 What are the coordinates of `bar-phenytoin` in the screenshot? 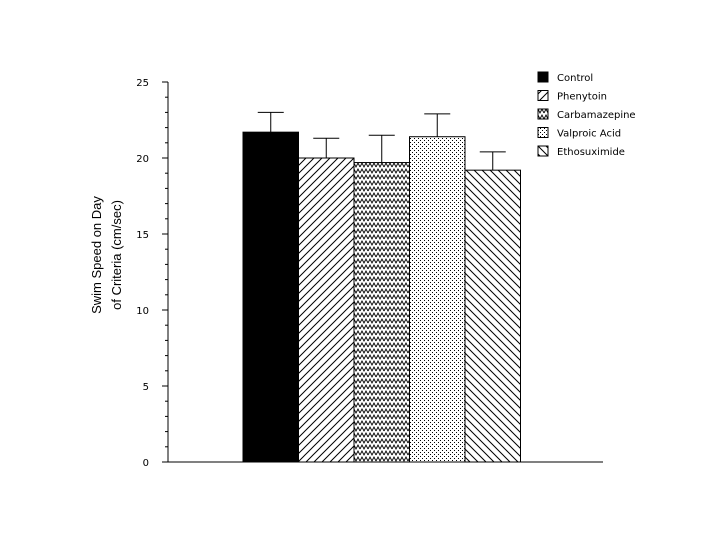 It's located at (326, 310).